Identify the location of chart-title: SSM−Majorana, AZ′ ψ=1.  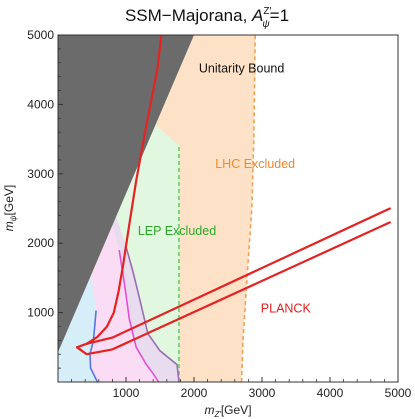
(207, 18).